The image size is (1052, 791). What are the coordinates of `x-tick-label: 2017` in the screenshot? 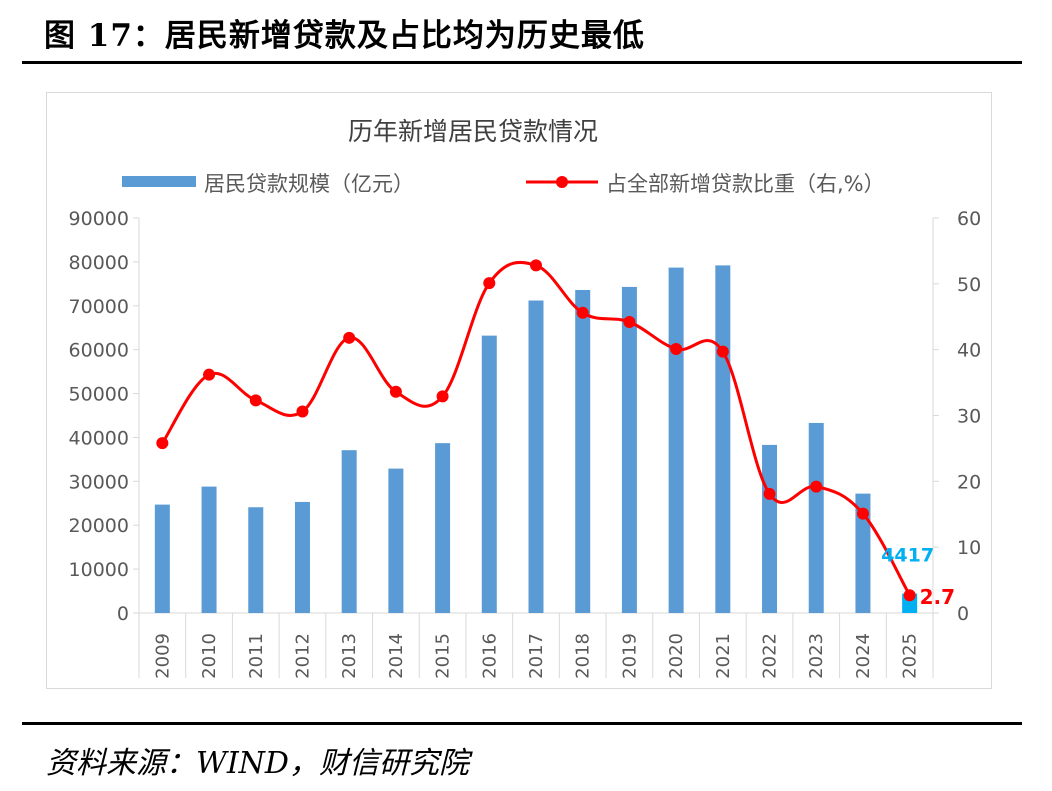 It's located at (536, 656).